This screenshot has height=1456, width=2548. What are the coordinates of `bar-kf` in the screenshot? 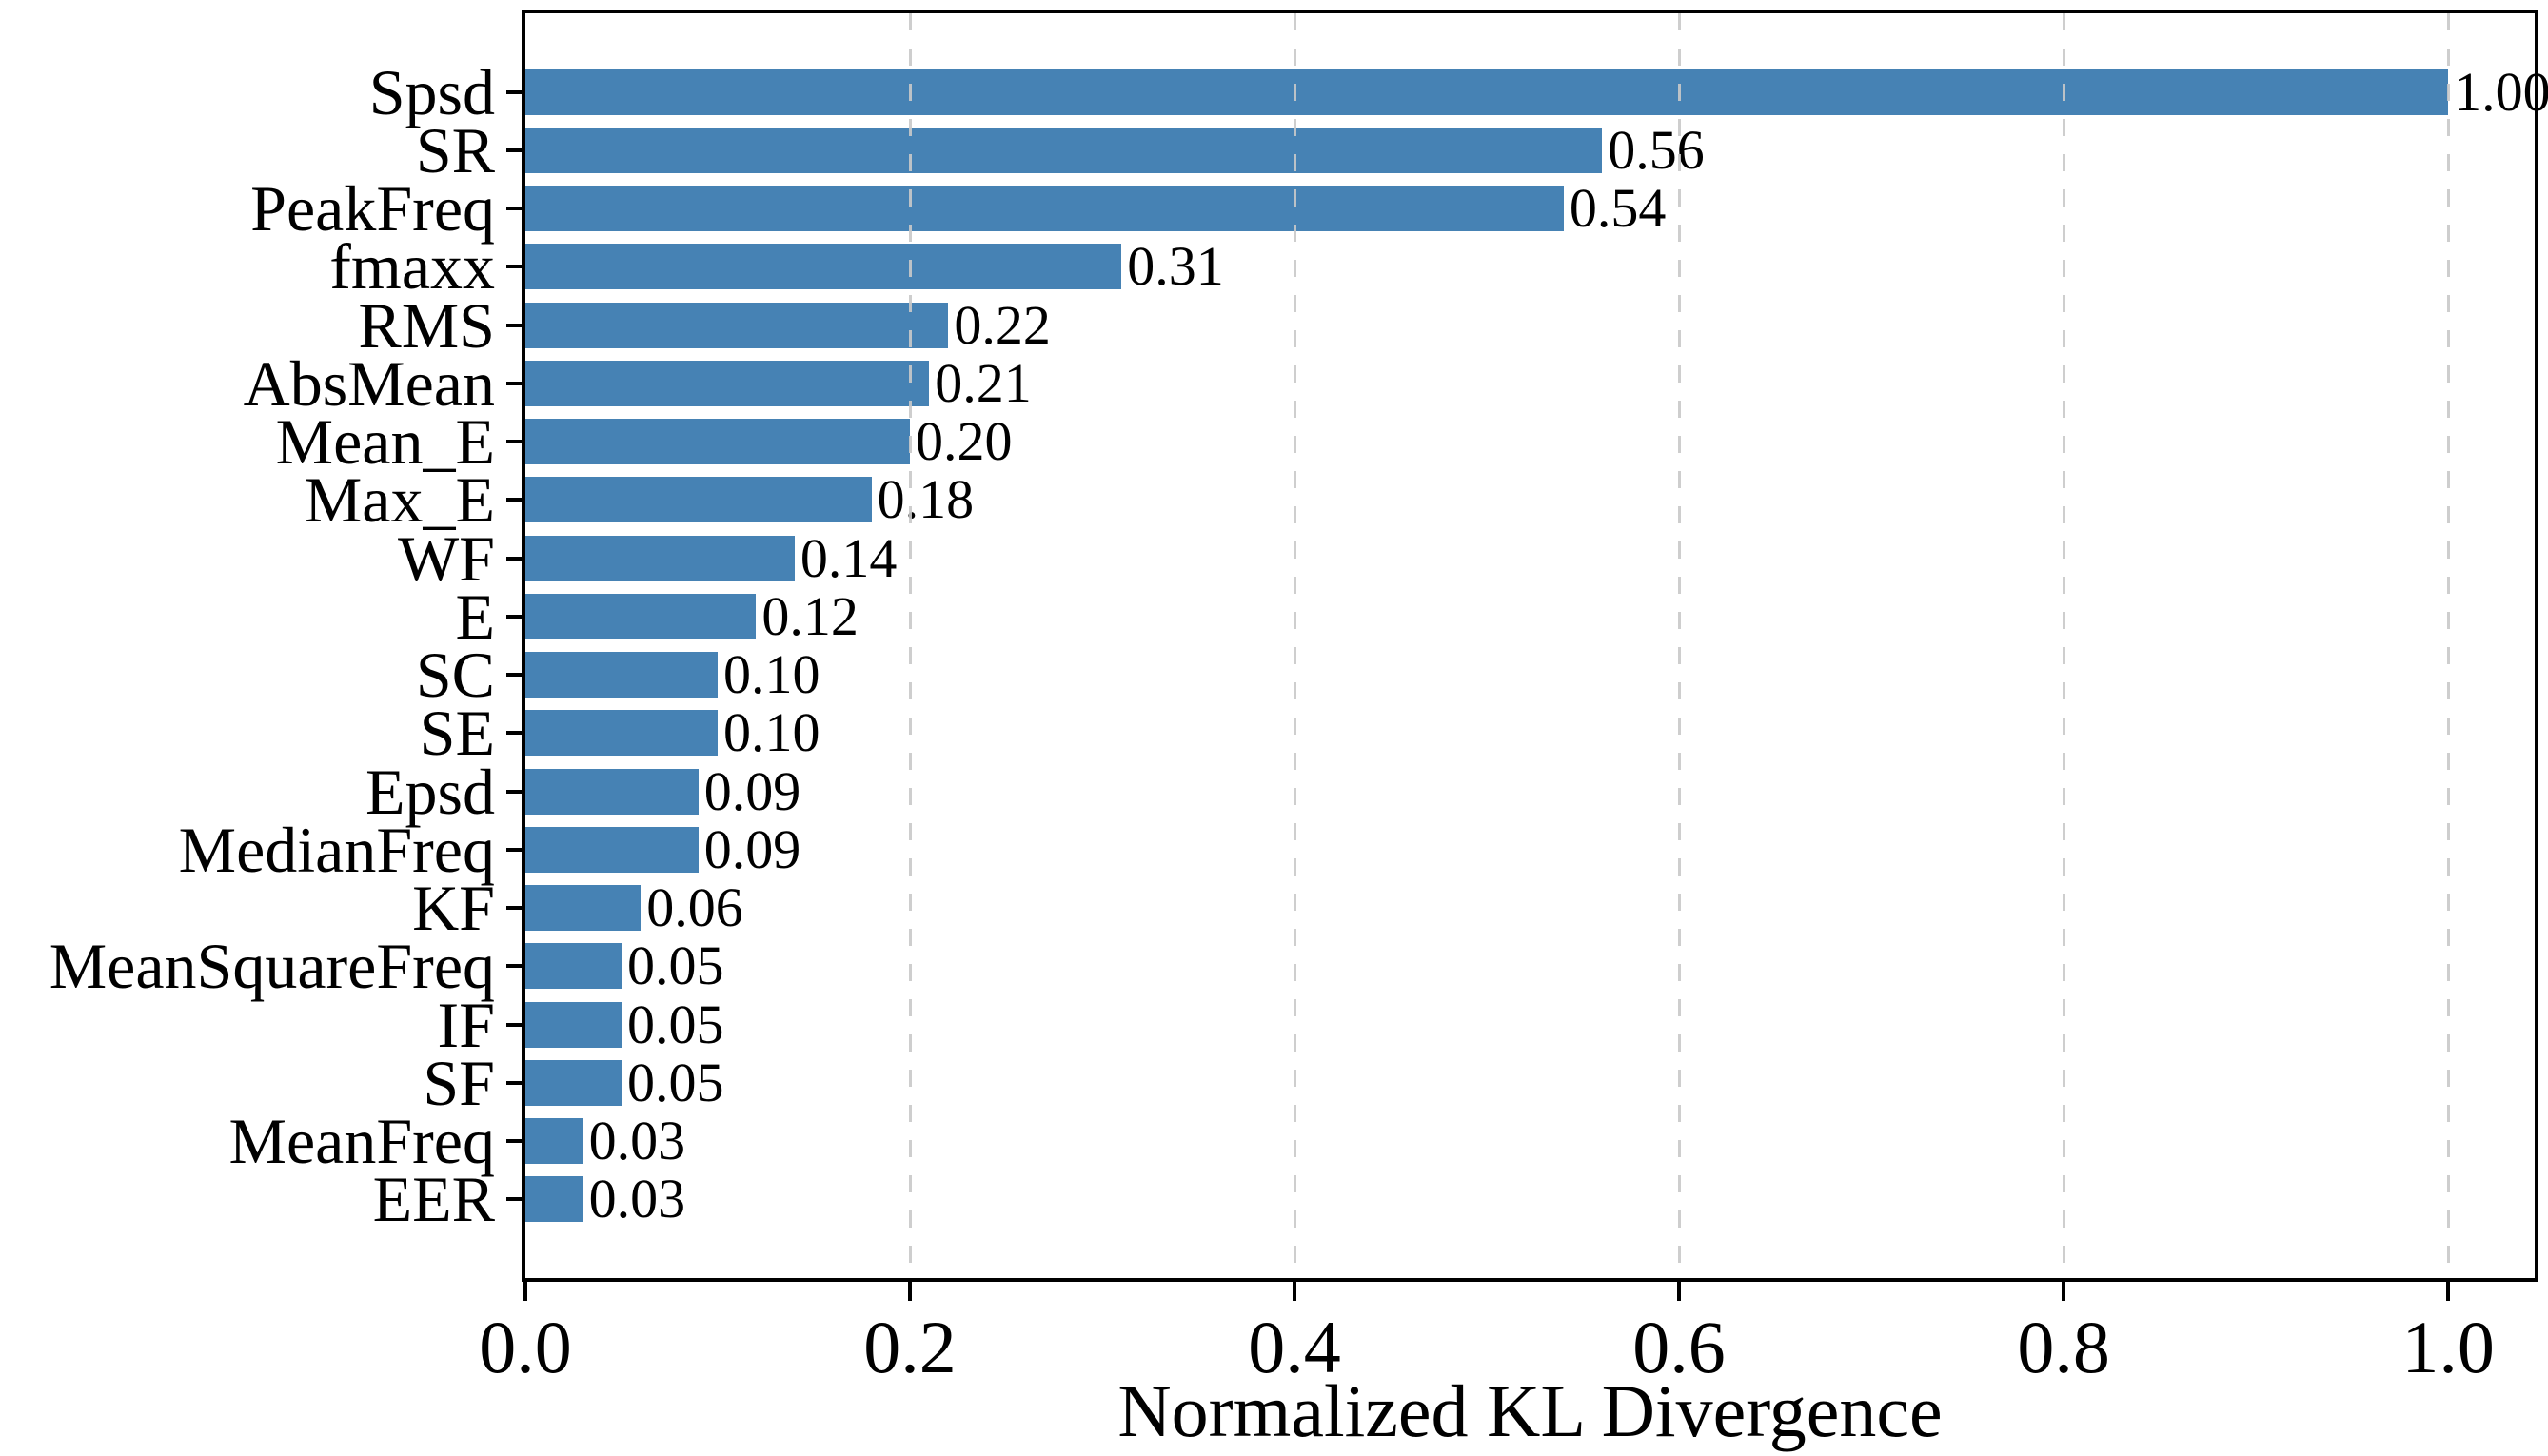 It's located at (583, 908).